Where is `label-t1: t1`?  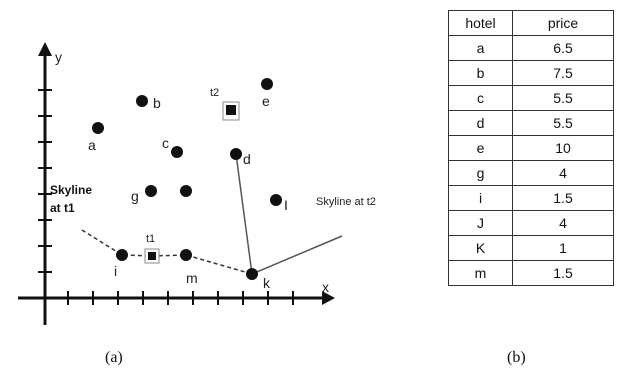 label-t1: t1 is located at coordinates (150, 239).